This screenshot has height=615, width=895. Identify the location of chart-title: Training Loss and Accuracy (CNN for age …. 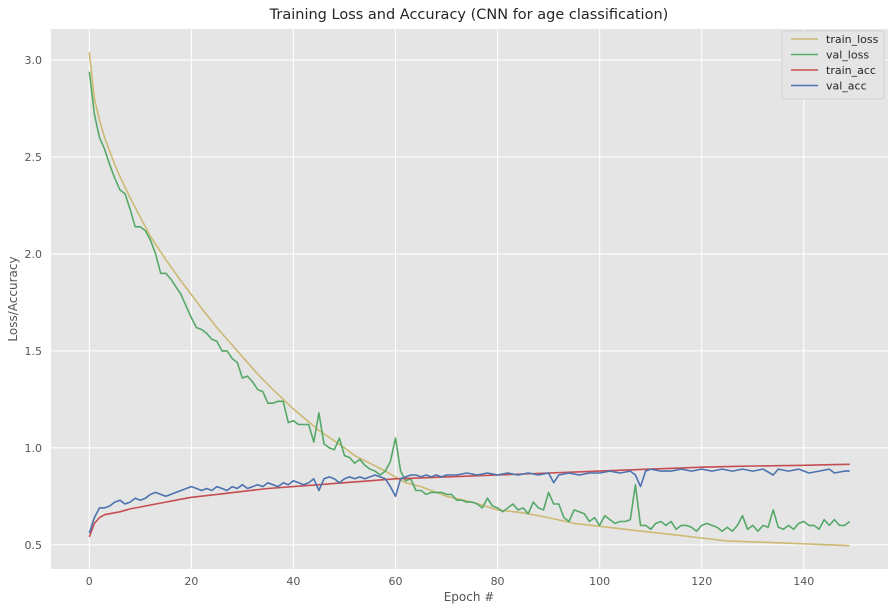
(469, 15).